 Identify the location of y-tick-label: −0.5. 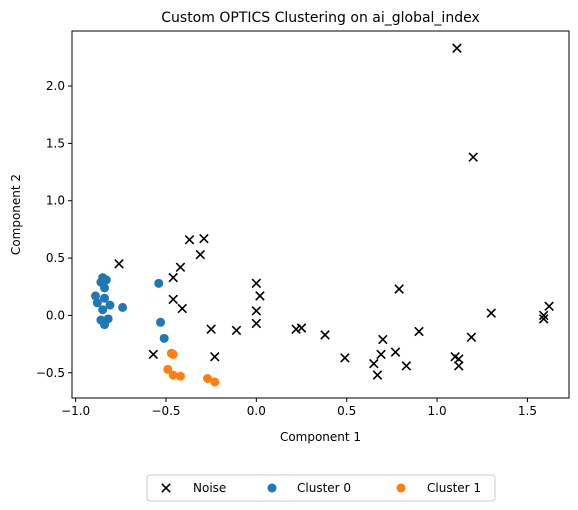
(50, 373).